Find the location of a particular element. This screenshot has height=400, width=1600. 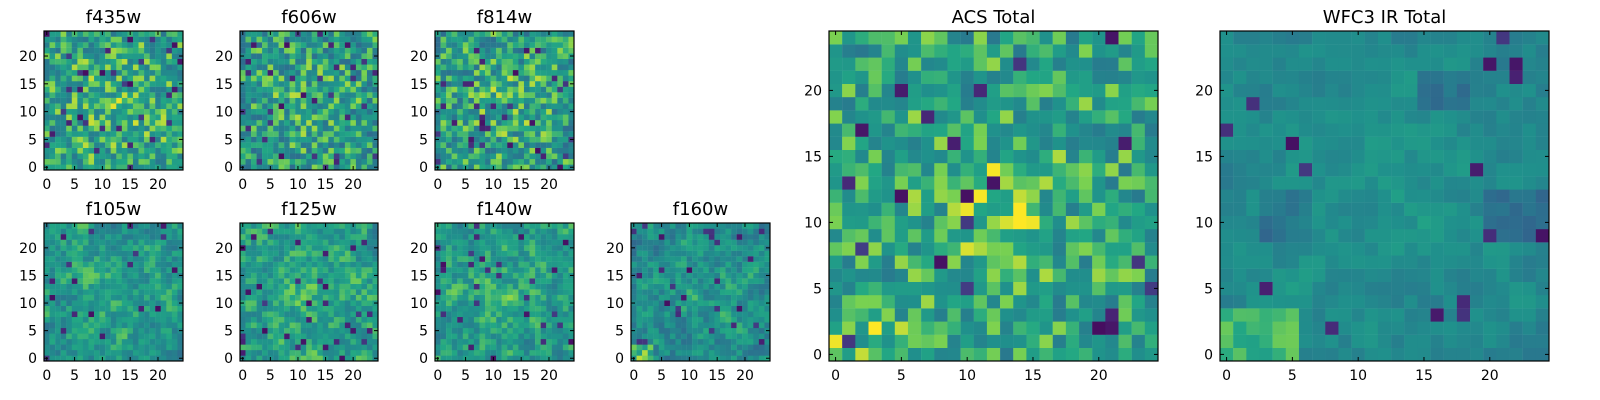

x-tick-label: 5 is located at coordinates (465, 185).